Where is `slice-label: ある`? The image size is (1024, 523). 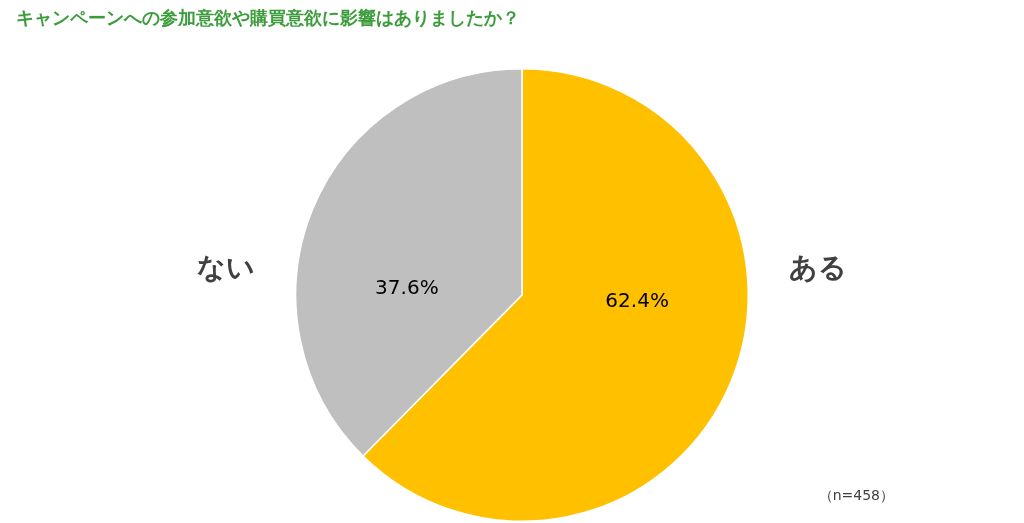 slice-label: ある is located at coordinates (818, 268).